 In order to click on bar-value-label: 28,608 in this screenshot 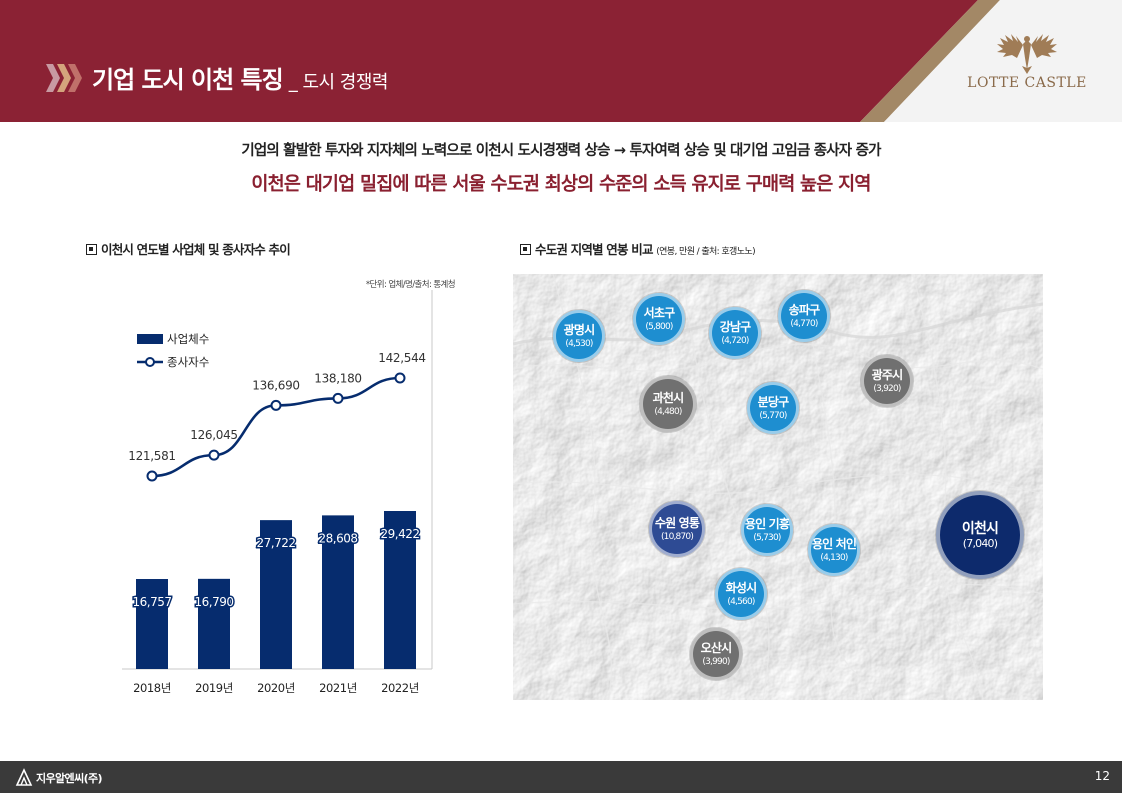, I will do `click(338, 538)`.